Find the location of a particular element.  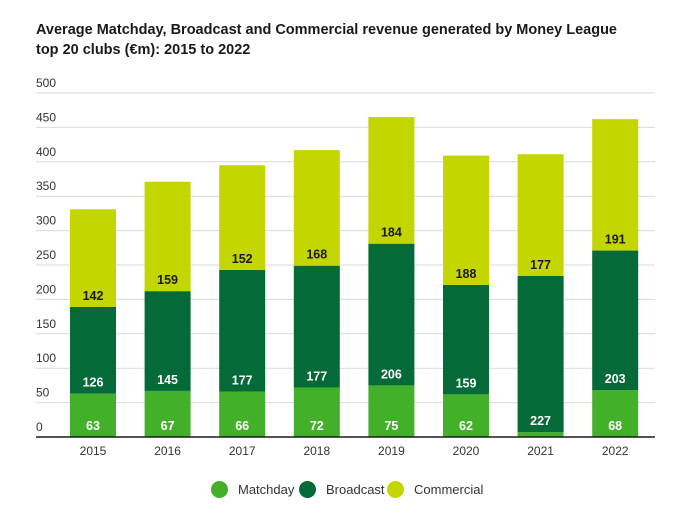

data-label-broadcast-2015: 126 is located at coordinates (93, 383).